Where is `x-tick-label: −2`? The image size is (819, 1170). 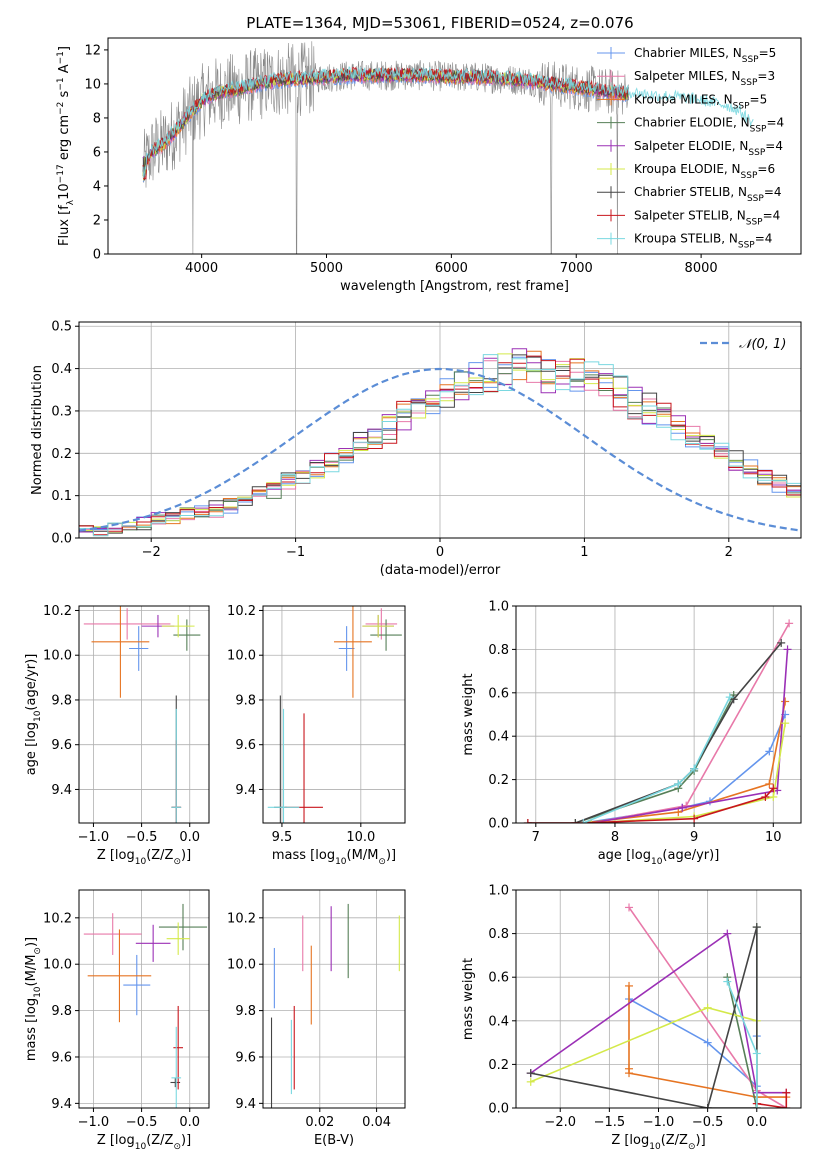
x-tick-label: −2 is located at coordinates (151, 552).